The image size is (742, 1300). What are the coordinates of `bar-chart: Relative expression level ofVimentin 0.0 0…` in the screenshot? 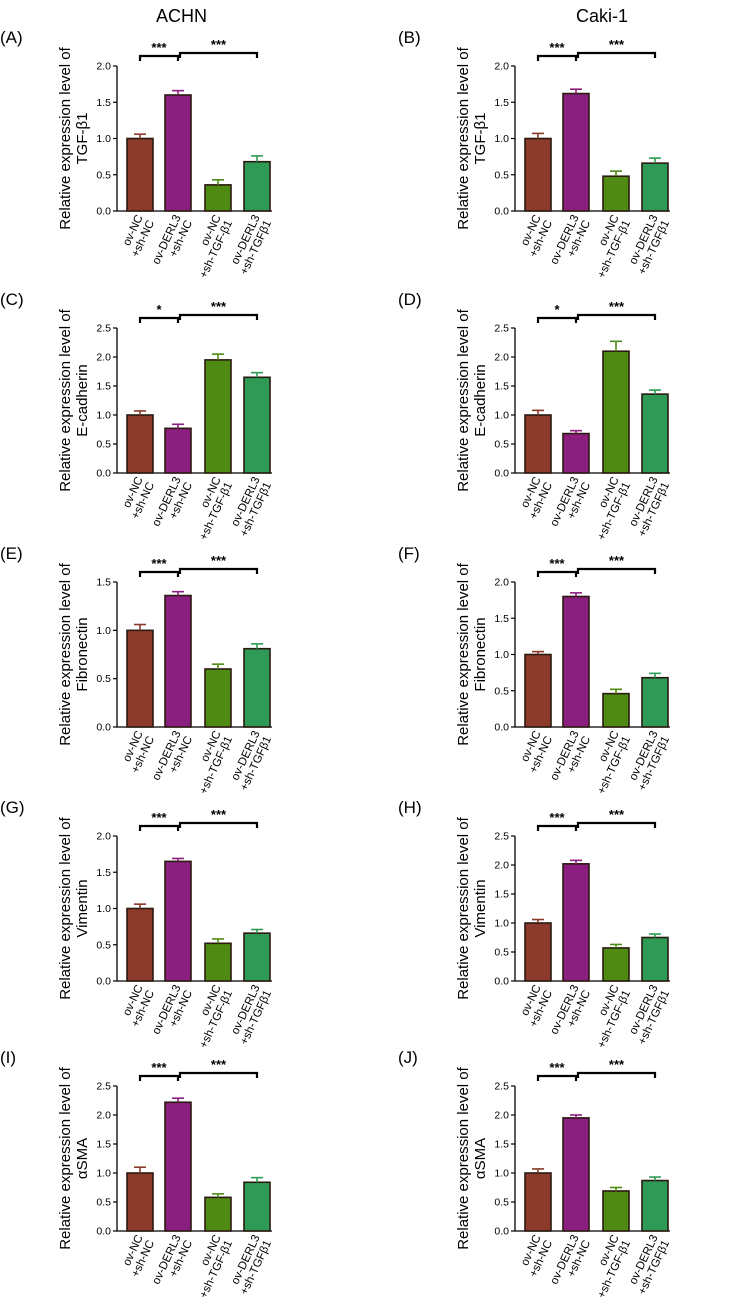 It's located at (165, 928).